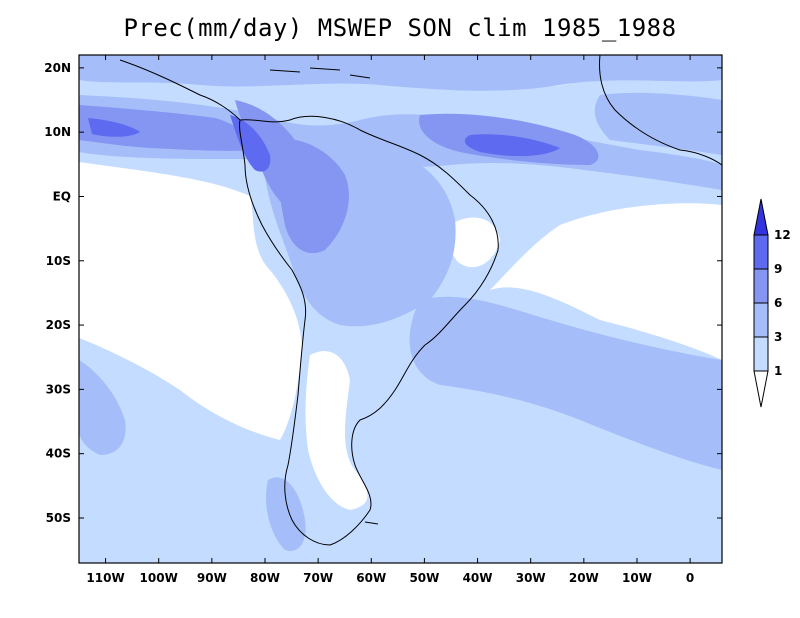 Image resolution: width=800 pixels, height=618 pixels. Describe the element at coordinates (778, 371) in the screenshot. I see `colorbar-level-label: 1` at that location.